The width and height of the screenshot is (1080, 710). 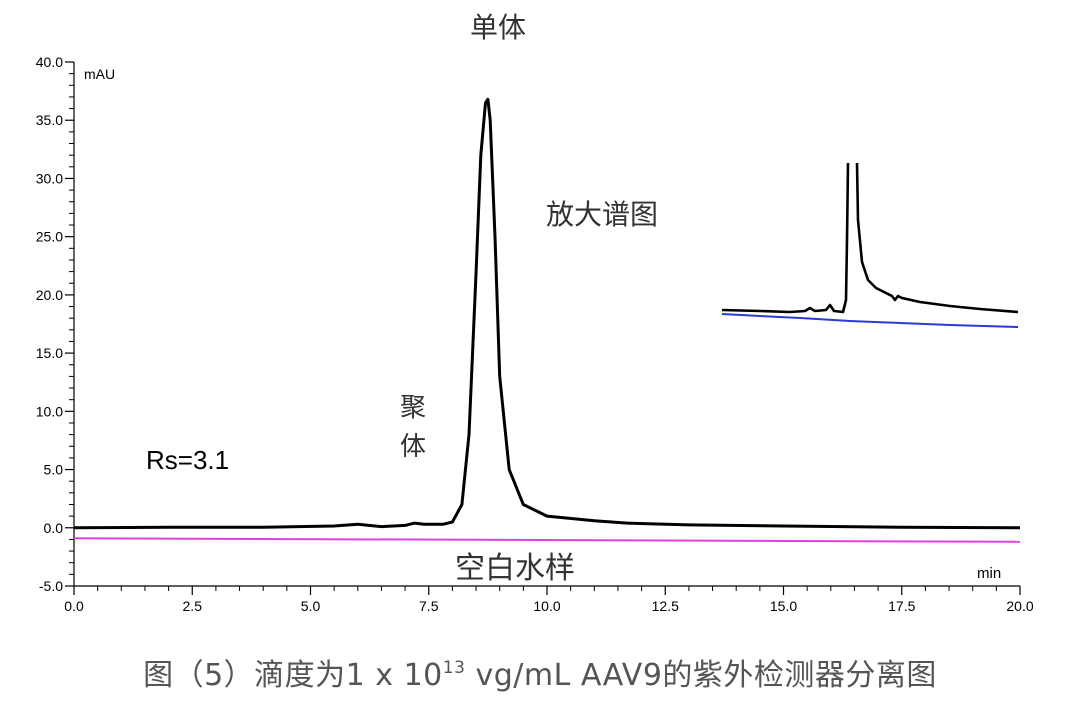 What do you see at coordinates (54, 470) in the screenshot?
I see `y-tick-label: 5.0` at bounding box center [54, 470].